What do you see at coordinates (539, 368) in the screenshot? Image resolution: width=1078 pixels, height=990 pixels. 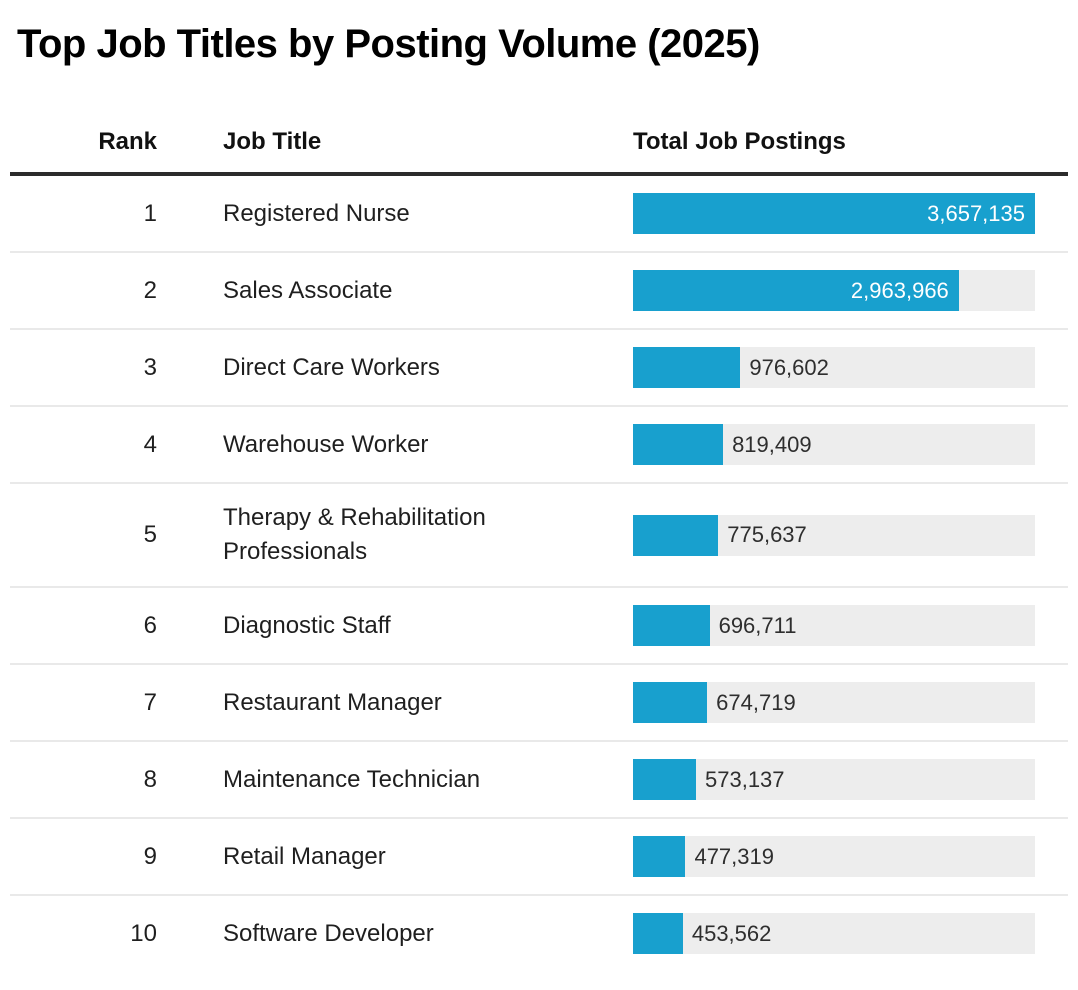 I see `table-row: 3 Direct Care Workers 976,602` at bounding box center [539, 368].